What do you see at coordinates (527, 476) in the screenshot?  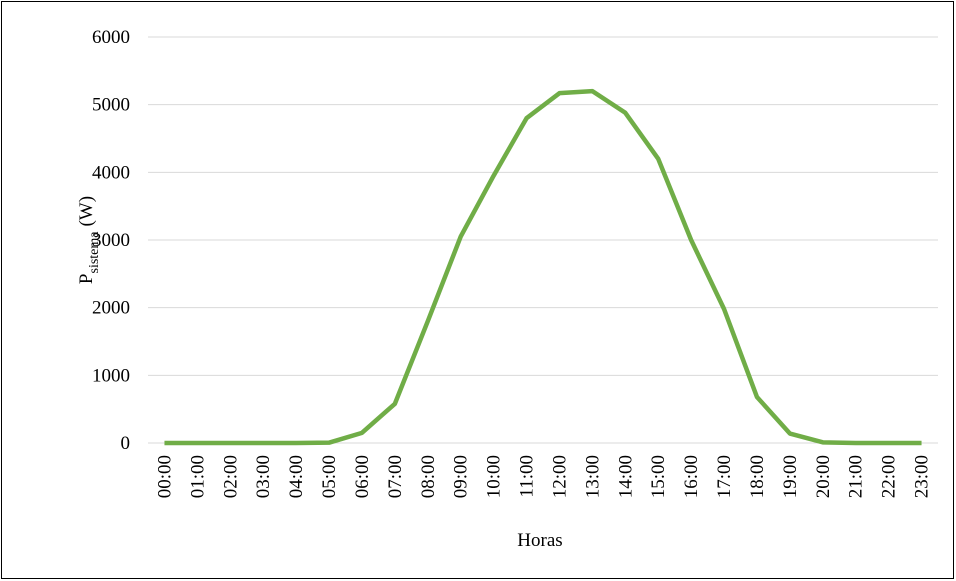 I see `x-tick-label: 11:00` at bounding box center [527, 476].